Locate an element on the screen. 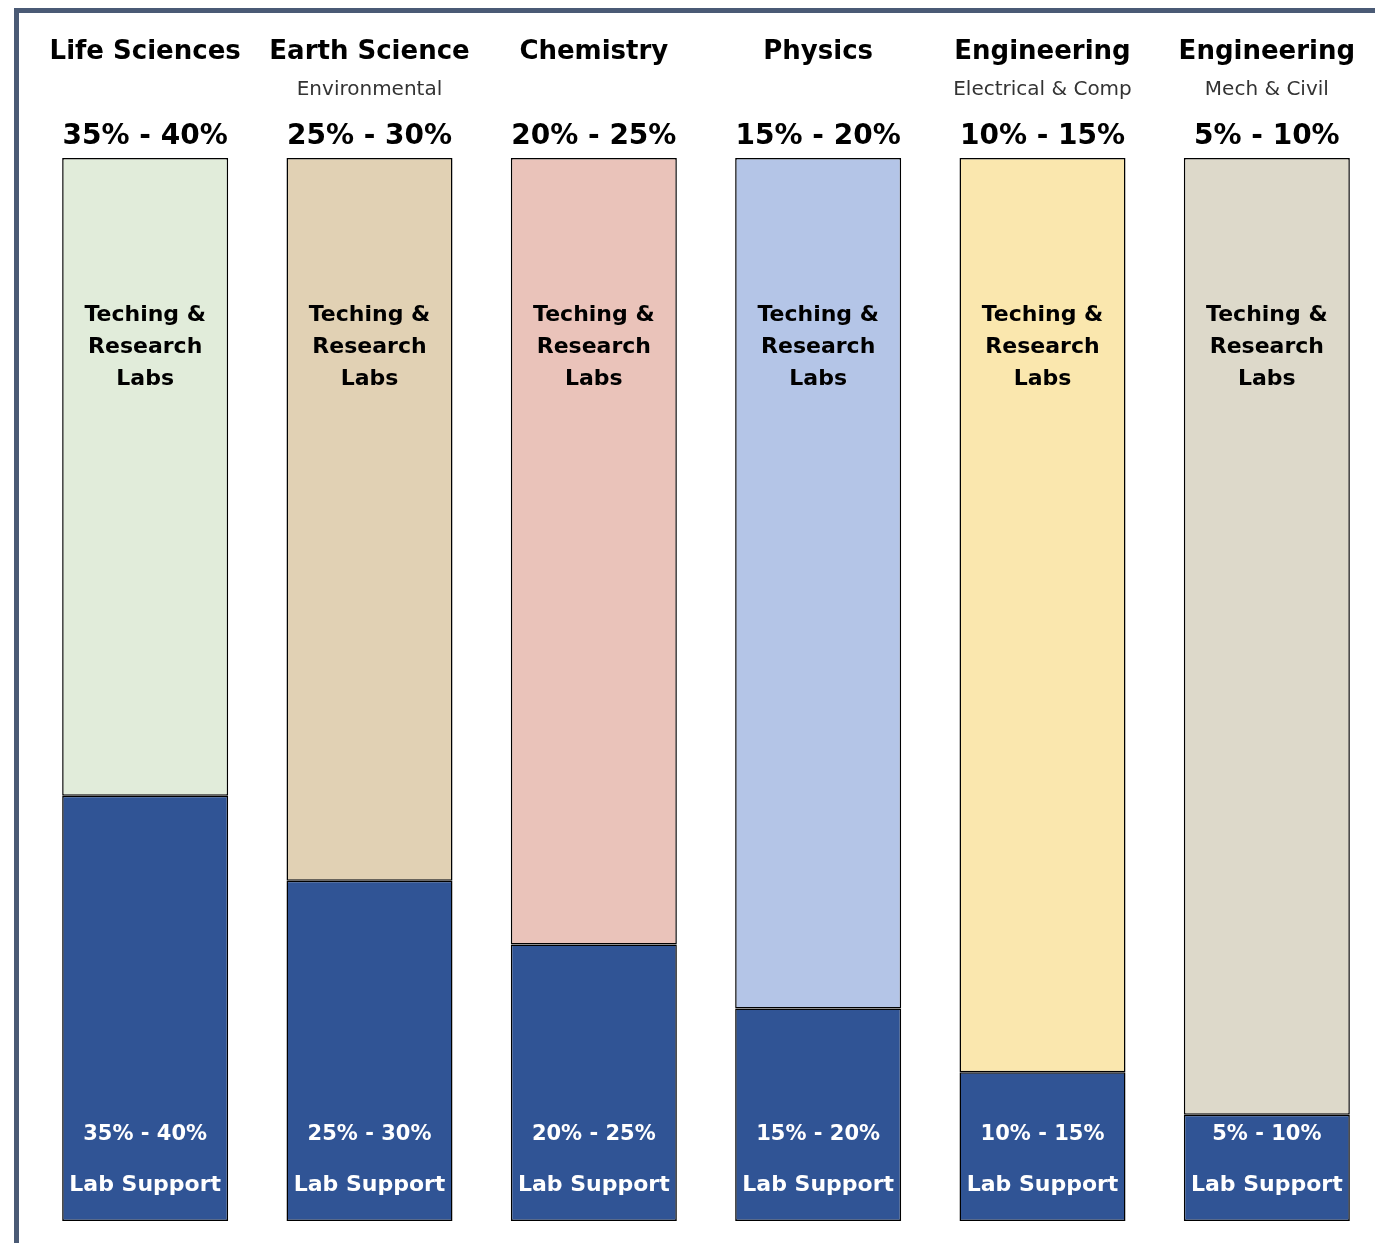 This screenshot has height=1249, width=1375. series-label: Teching & Research Labs is located at coordinates (369, 345).